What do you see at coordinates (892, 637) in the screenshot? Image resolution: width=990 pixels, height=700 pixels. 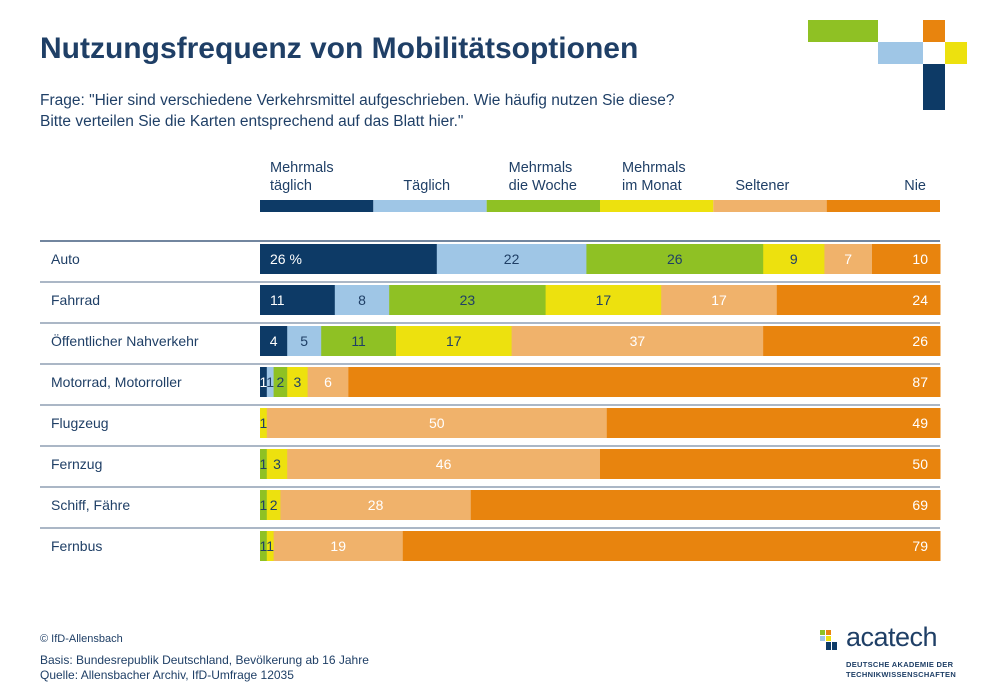 I see `acatech-wordmark: acatech` at bounding box center [892, 637].